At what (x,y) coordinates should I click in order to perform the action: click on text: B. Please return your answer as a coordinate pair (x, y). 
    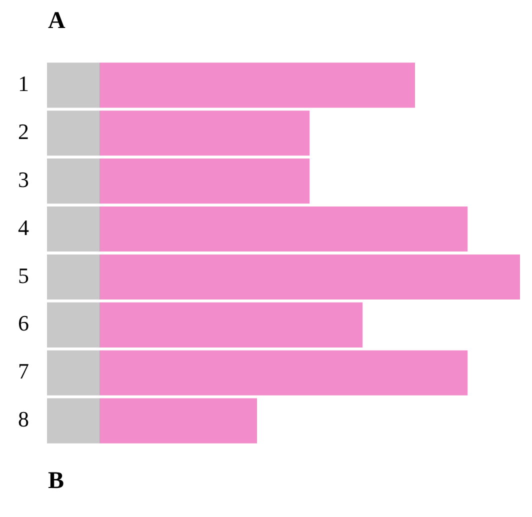
    Looking at the image, I should click on (56, 482).